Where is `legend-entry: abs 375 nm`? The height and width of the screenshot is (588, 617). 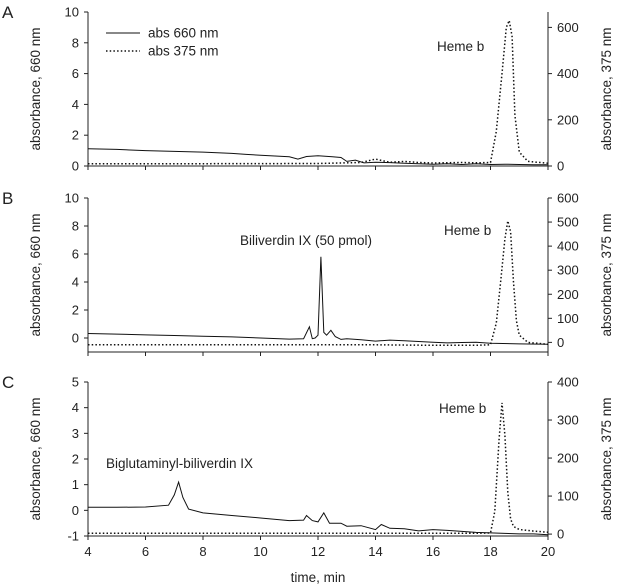
legend-entry: abs 375 nm is located at coordinates (183, 51).